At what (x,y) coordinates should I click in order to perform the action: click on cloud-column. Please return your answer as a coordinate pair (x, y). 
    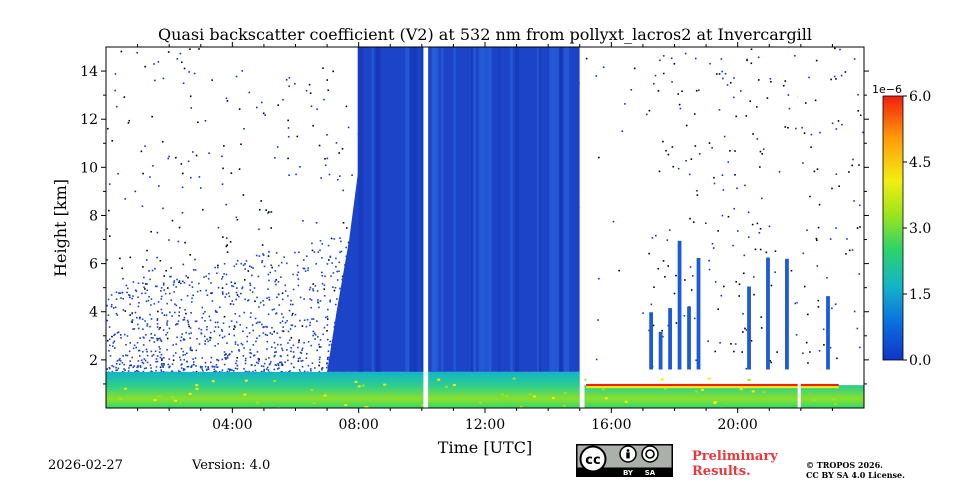
    Looking at the image, I should click on (689, 343).